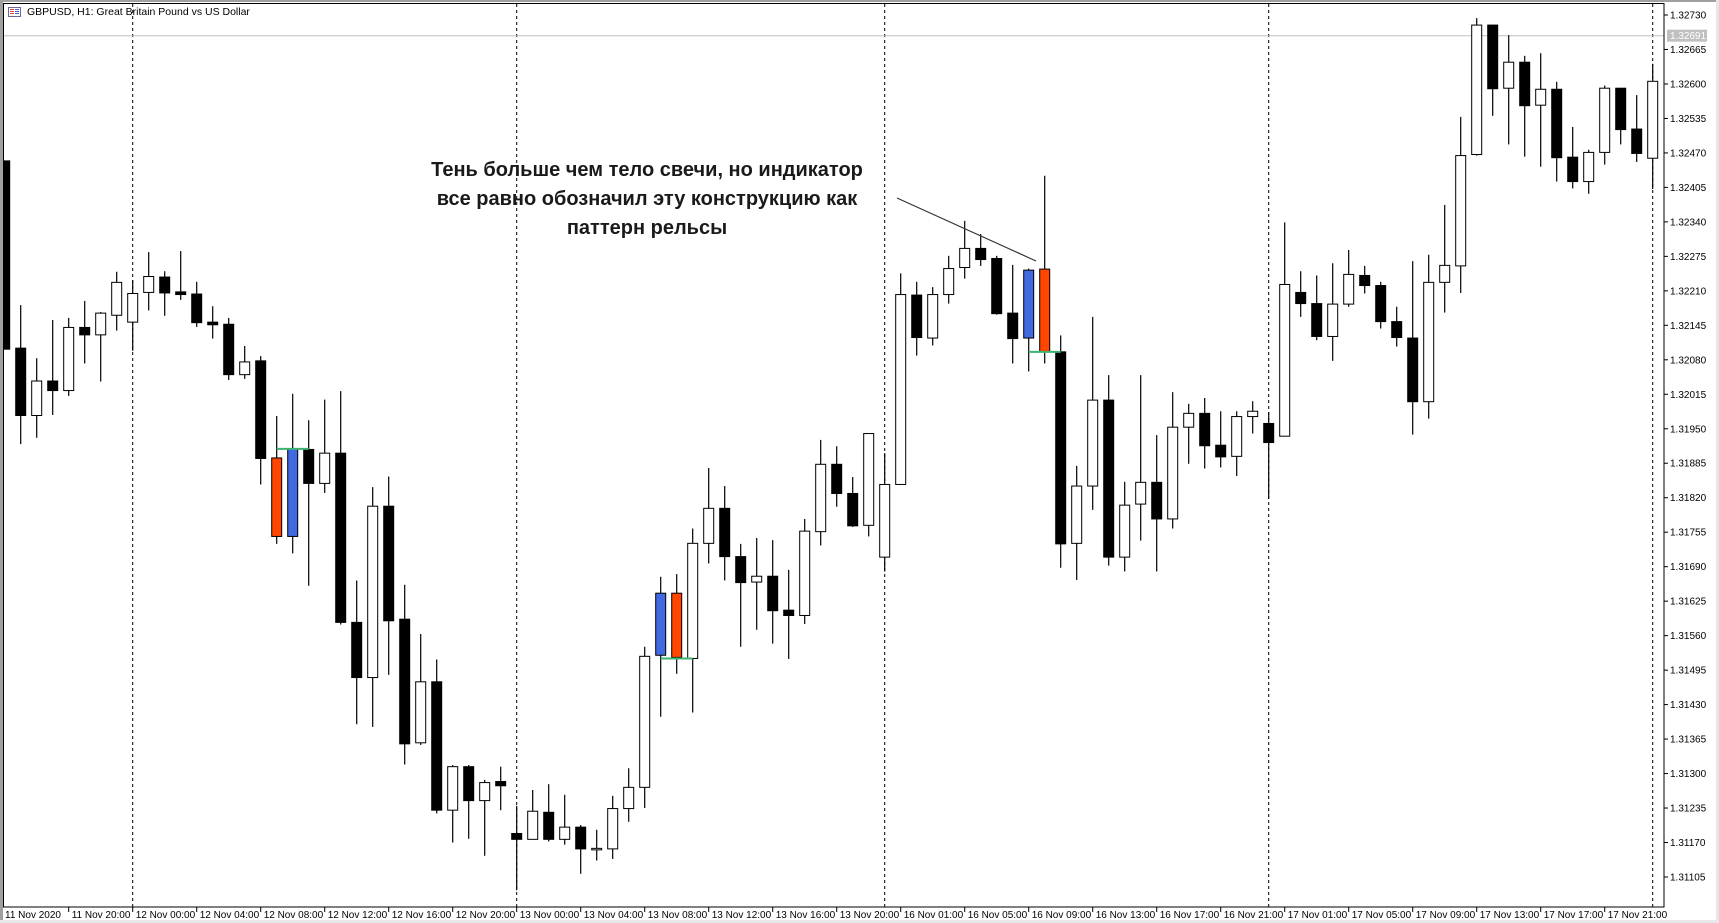 The image size is (1719, 923). I want to click on time-tick-label: 13 Nov 12:00, so click(742, 915).